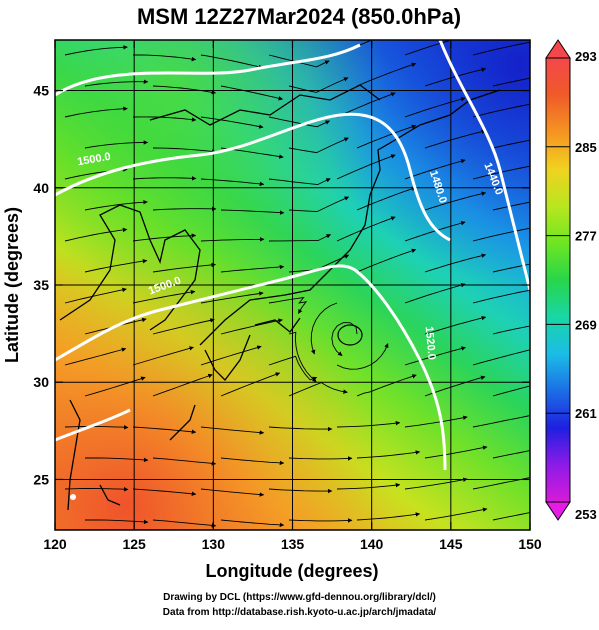  Describe the element at coordinates (41, 188) in the screenshot. I see `y-tick-label: 40` at that location.